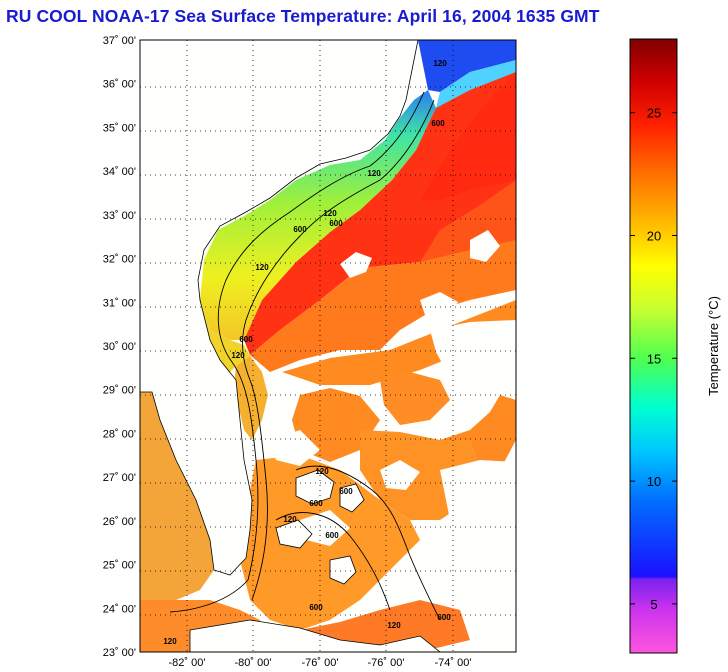 This screenshot has height=672, width=728. What do you see at coordinates (119, 609) in the screenshot?
I see `lat-label: 24˚ 00'` at bounding box center [119, 609].